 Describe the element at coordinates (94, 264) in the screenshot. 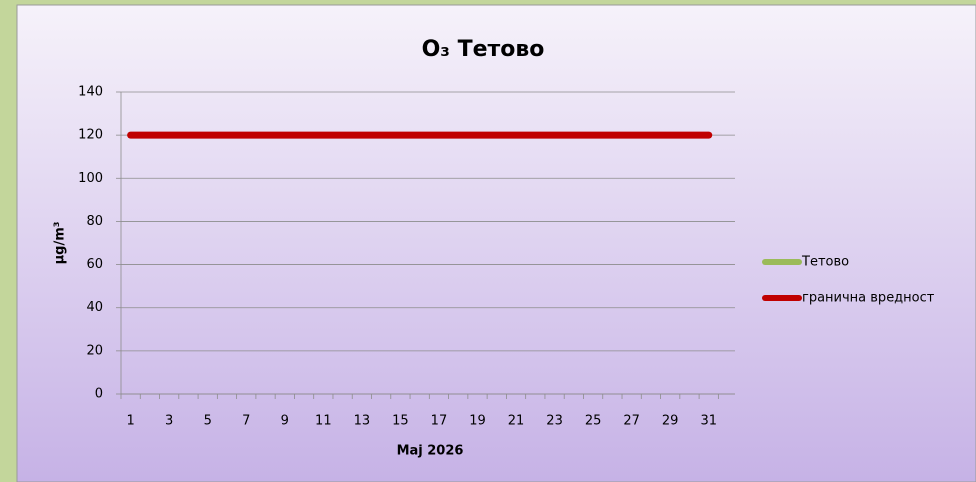

I see `y-tick-label: 60` at that location.